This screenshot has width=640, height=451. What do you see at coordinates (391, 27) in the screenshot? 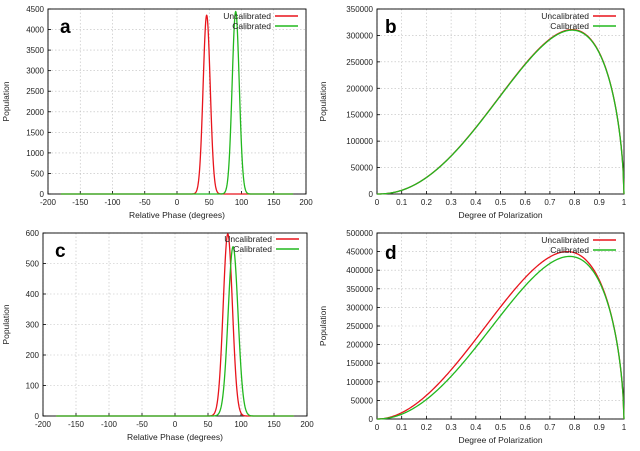
I see `panel-letter: b` at bounding box center [391, 27].